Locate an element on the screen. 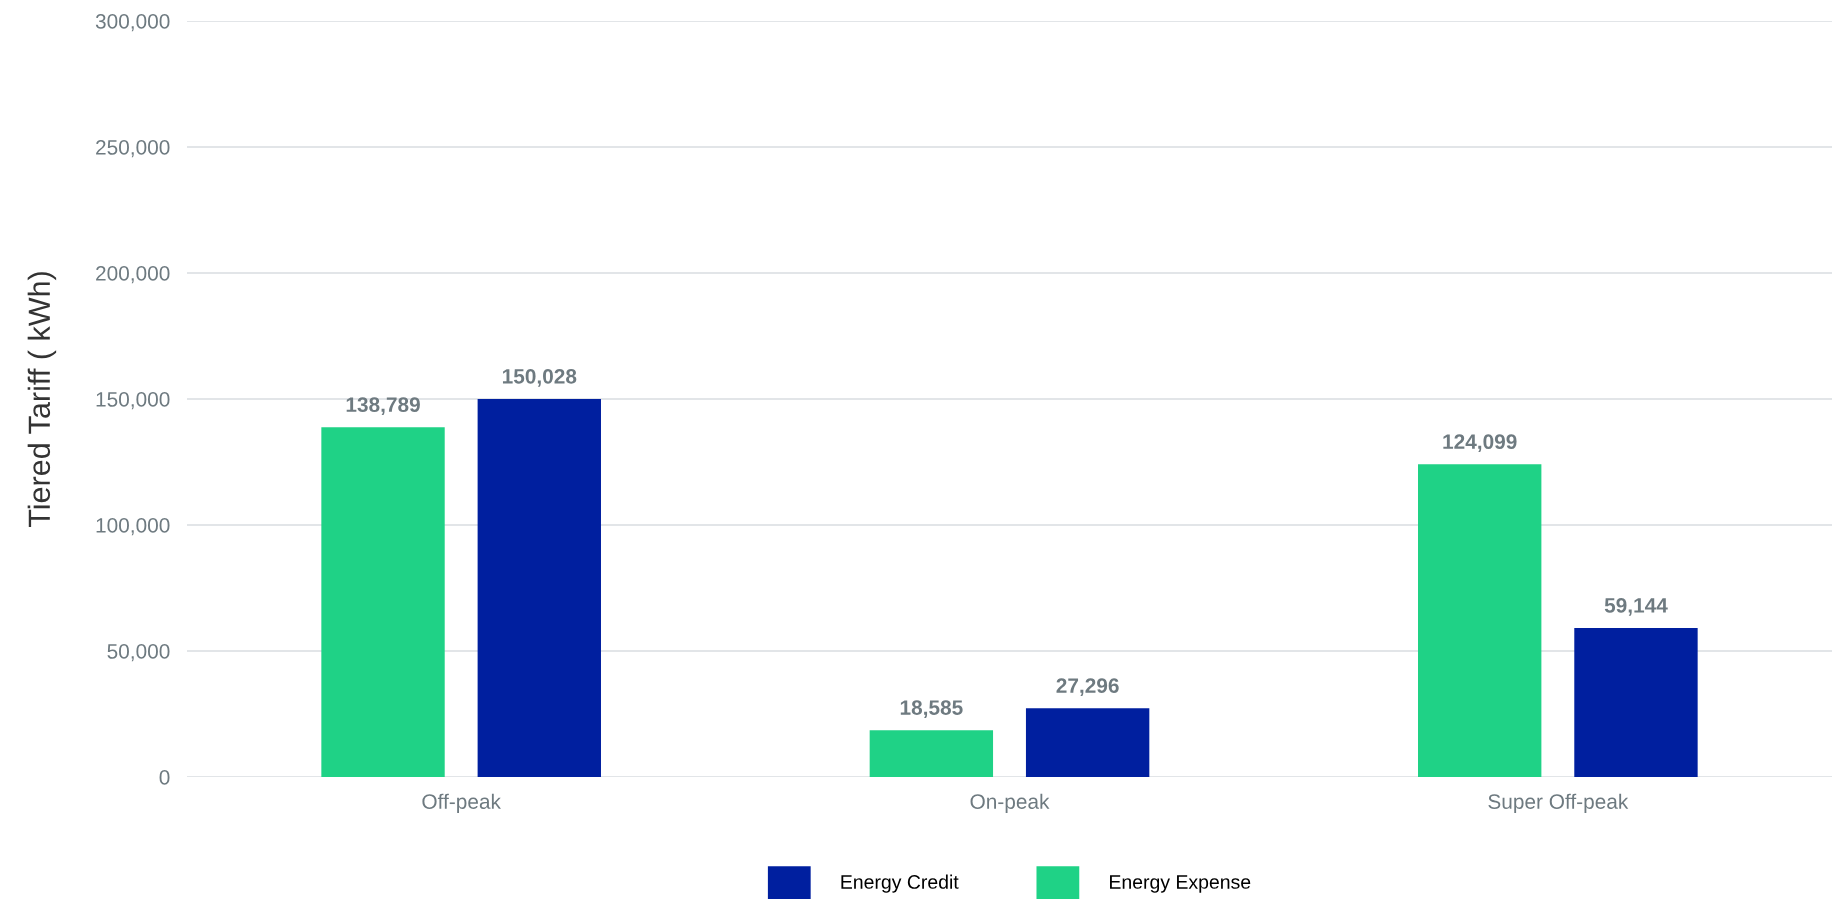 The width and height of the screenshot is (1834, 918). y-tick-label: 300,000 is located at coordinates (132, 23).